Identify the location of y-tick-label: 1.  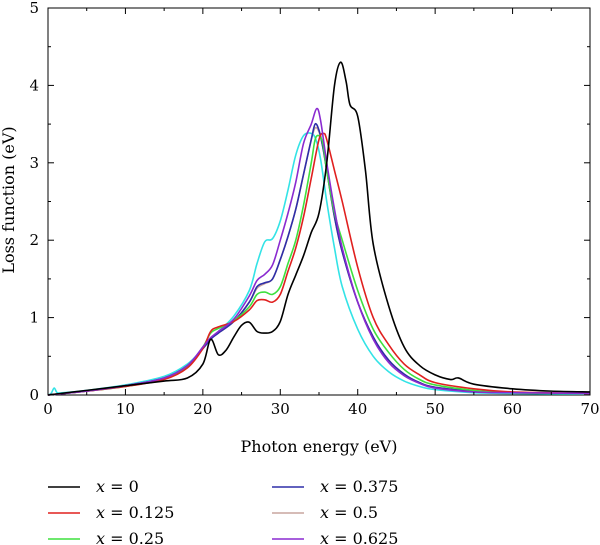
(34, 318).